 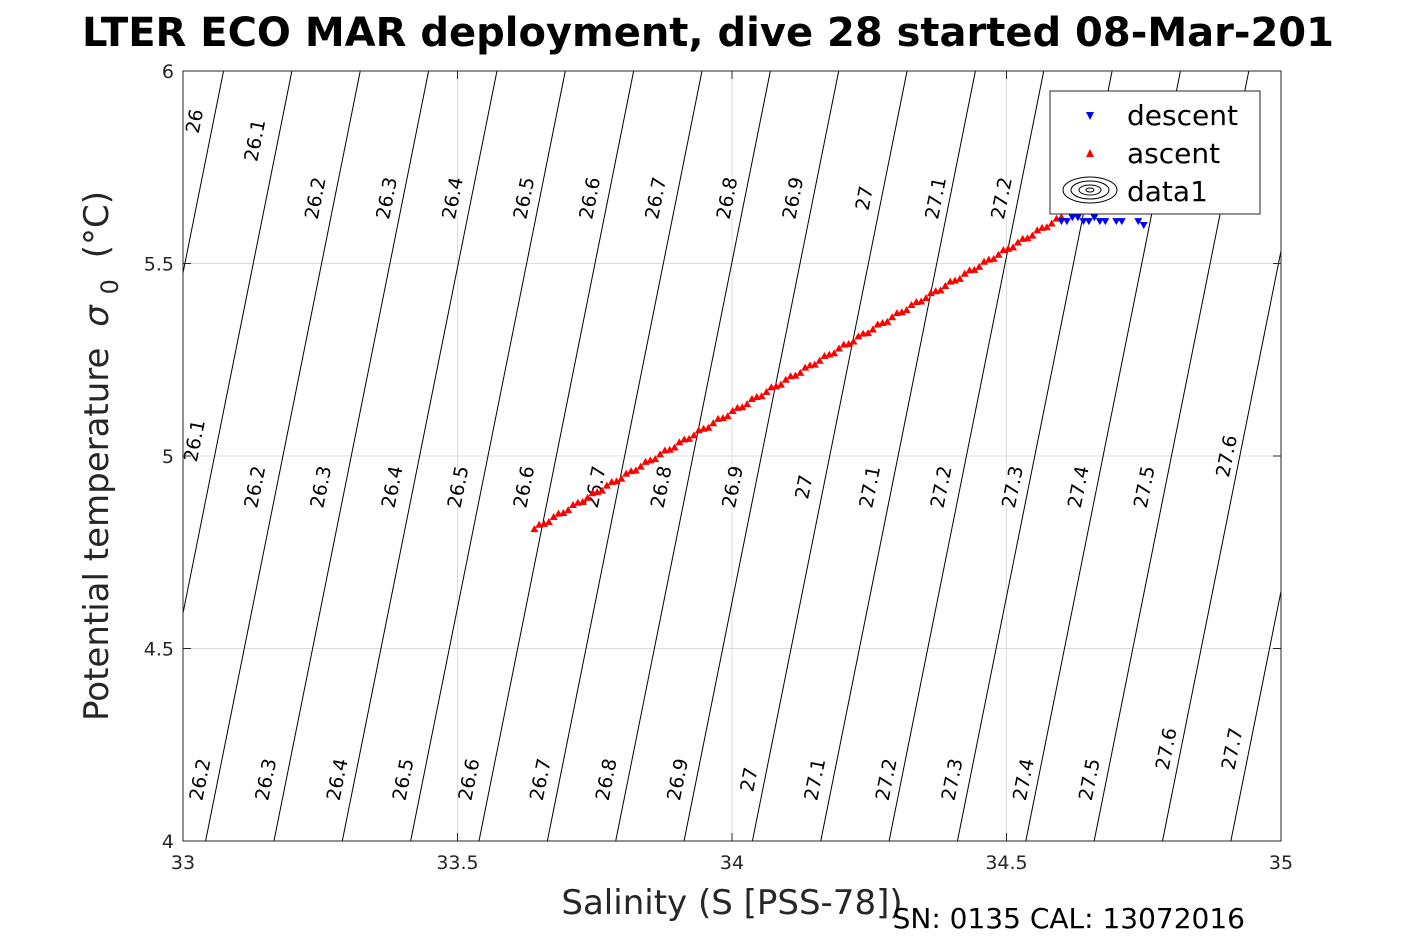 What do you see at coordinates (1227, 456) in the screenshot?
I see `contour-label: 27.6` at bounding box center [1227, 456].